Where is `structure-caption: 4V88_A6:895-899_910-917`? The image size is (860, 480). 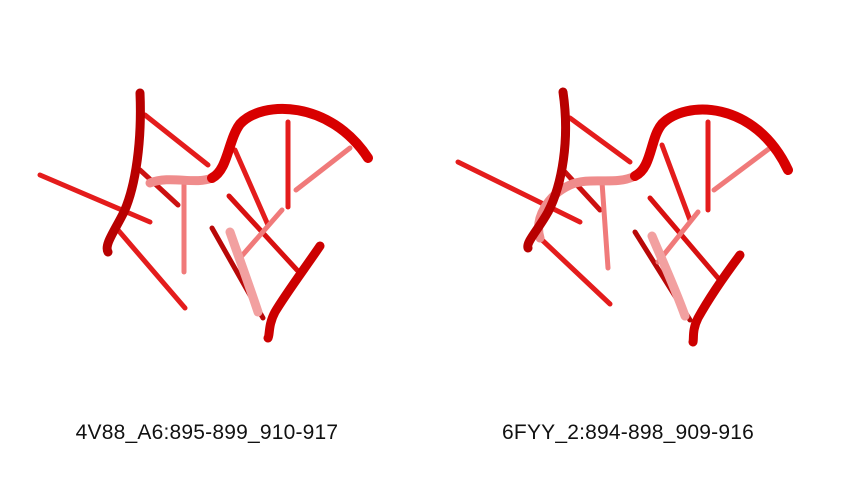
structure-caption: 4V88_A6:895-899_910-917 is located at coordinates (207, 432).